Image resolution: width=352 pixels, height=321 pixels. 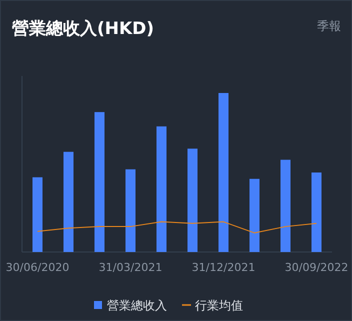 What do you see at coordinates (137, 305) in the screenshot?
I see `legend-label: 營業總收入` at bounding box center [137, 305].